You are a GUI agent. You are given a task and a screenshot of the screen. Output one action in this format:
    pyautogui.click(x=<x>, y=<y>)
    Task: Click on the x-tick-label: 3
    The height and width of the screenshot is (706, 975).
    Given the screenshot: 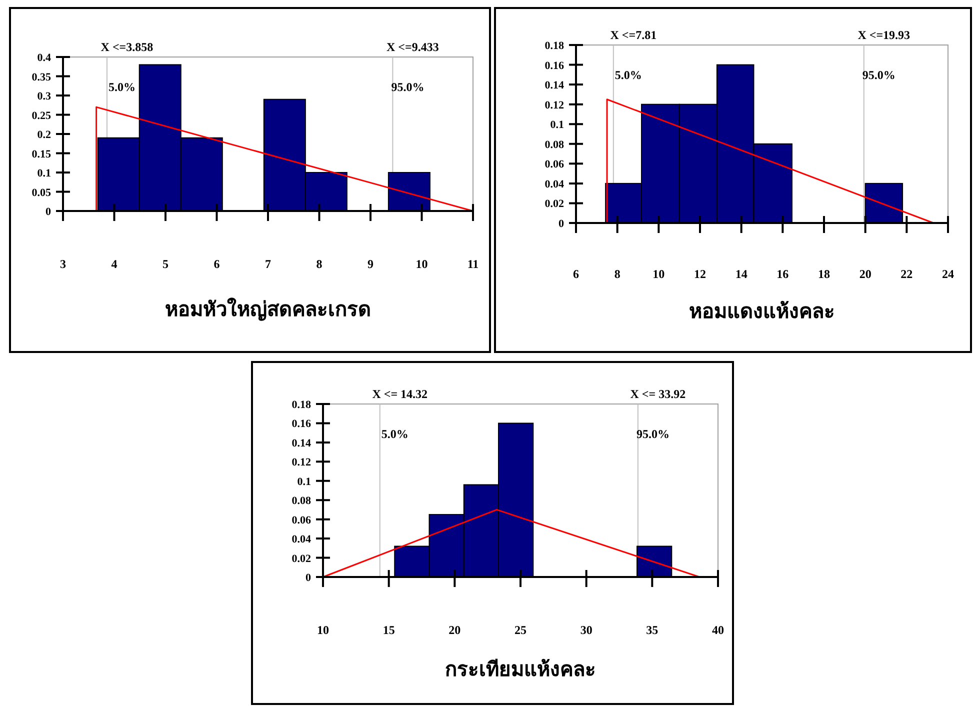 What is the action you would take?
    pyautogui.click(x=63, y=264)
    